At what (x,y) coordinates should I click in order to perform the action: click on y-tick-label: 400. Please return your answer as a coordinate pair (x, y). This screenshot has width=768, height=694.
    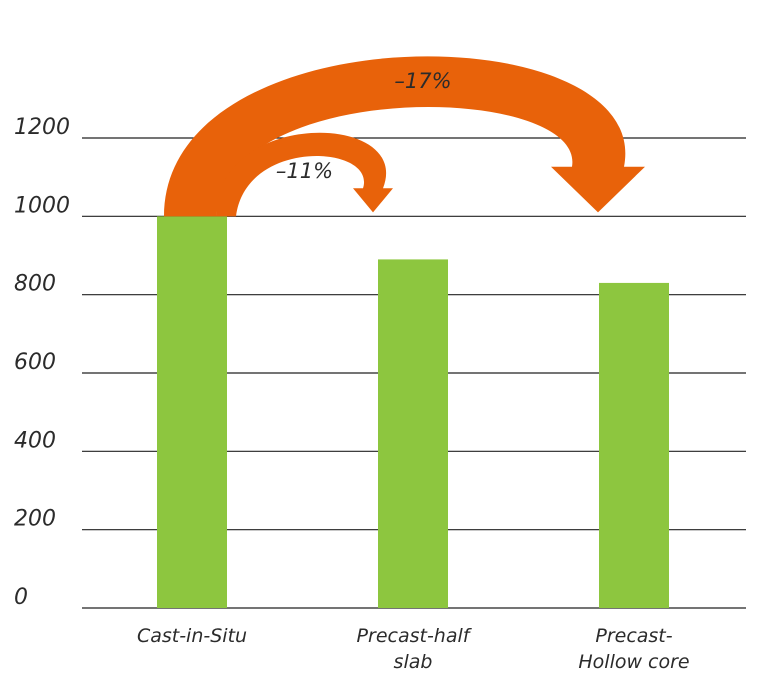
    Looking at the image, I should click on (35, 440).